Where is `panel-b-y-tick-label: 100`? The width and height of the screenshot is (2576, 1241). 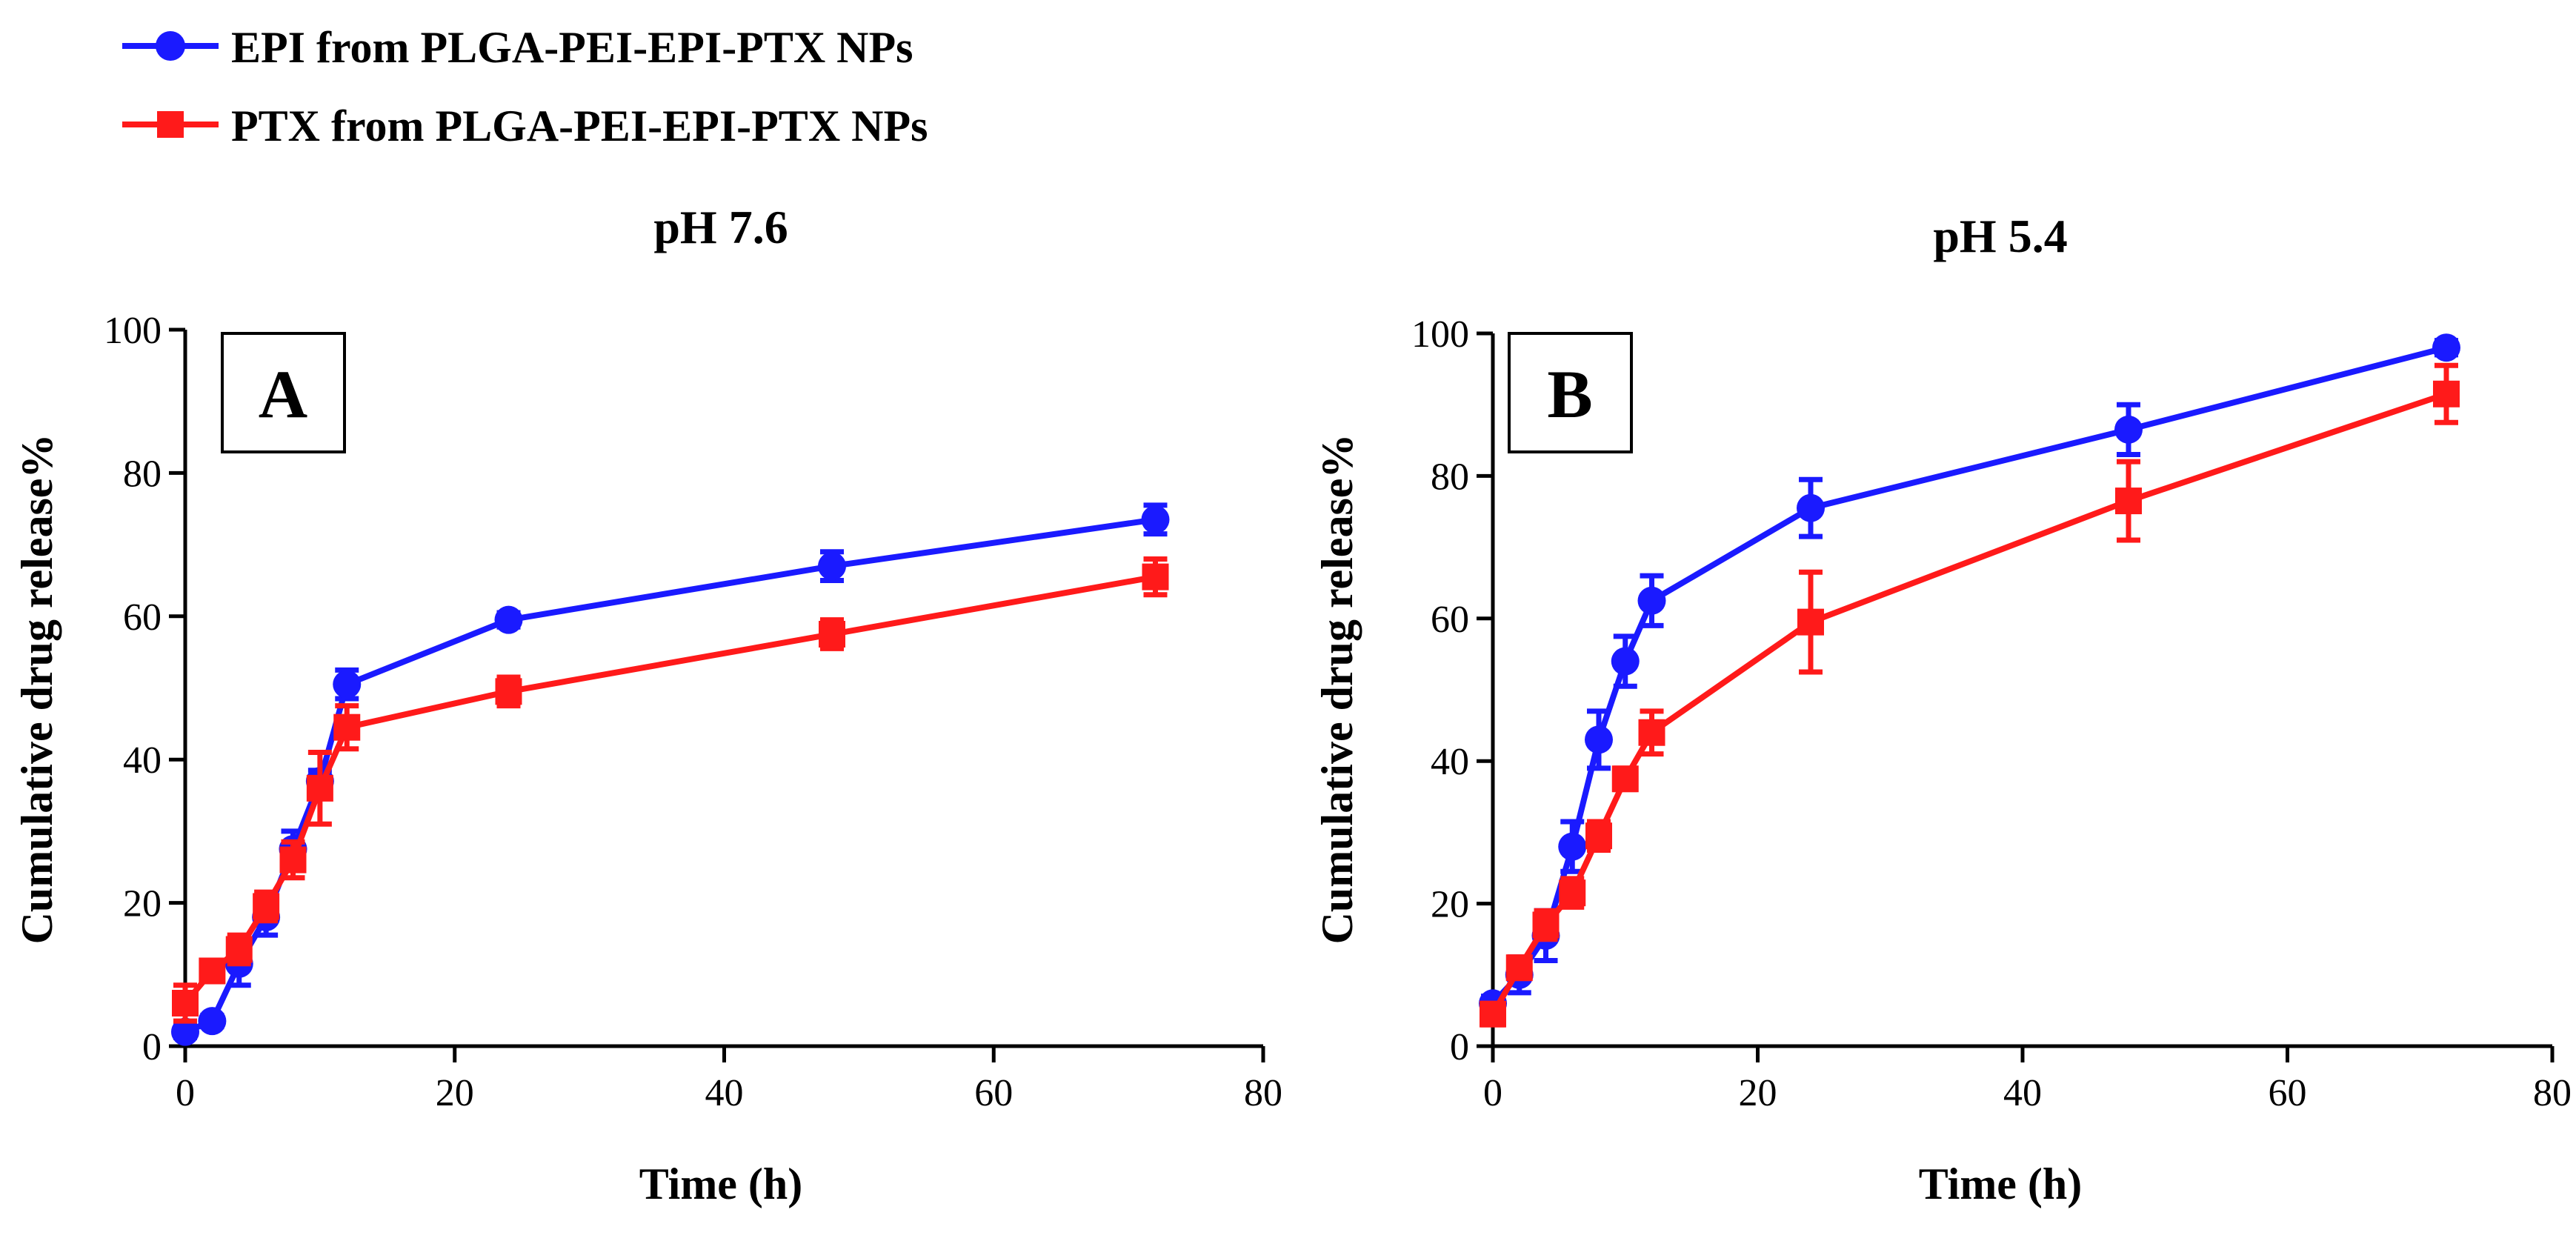 panel-b-y-tick-label: 100 is located at coordinates (1440, 334).